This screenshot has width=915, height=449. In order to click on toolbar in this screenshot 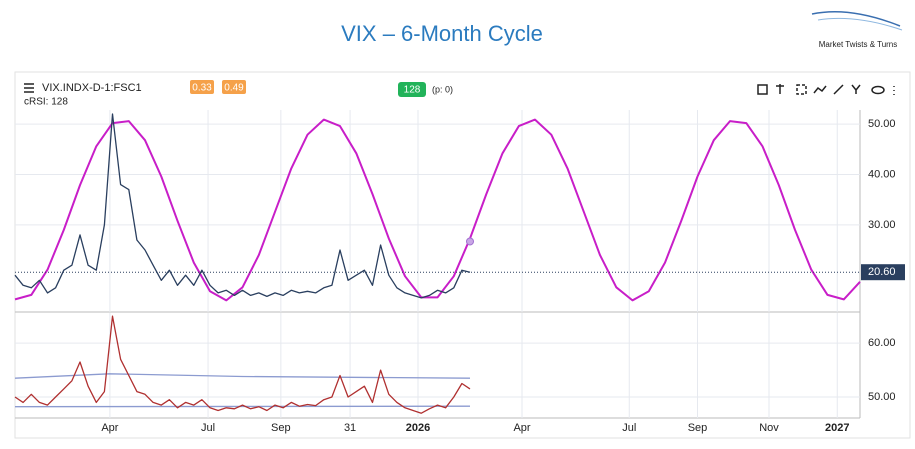, I will do `click(826, 89)`.